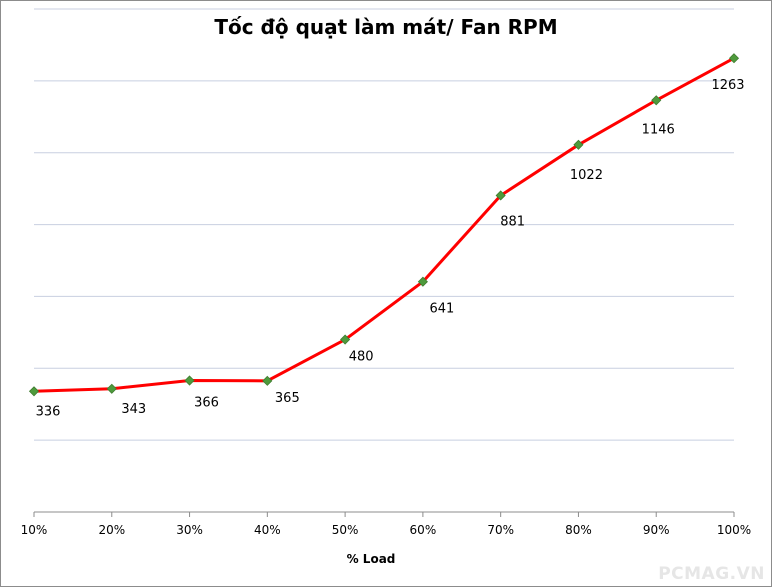 This screenshot has width=772, height=587. I want to click on x-tick-label: 30%, so click(189, 530).